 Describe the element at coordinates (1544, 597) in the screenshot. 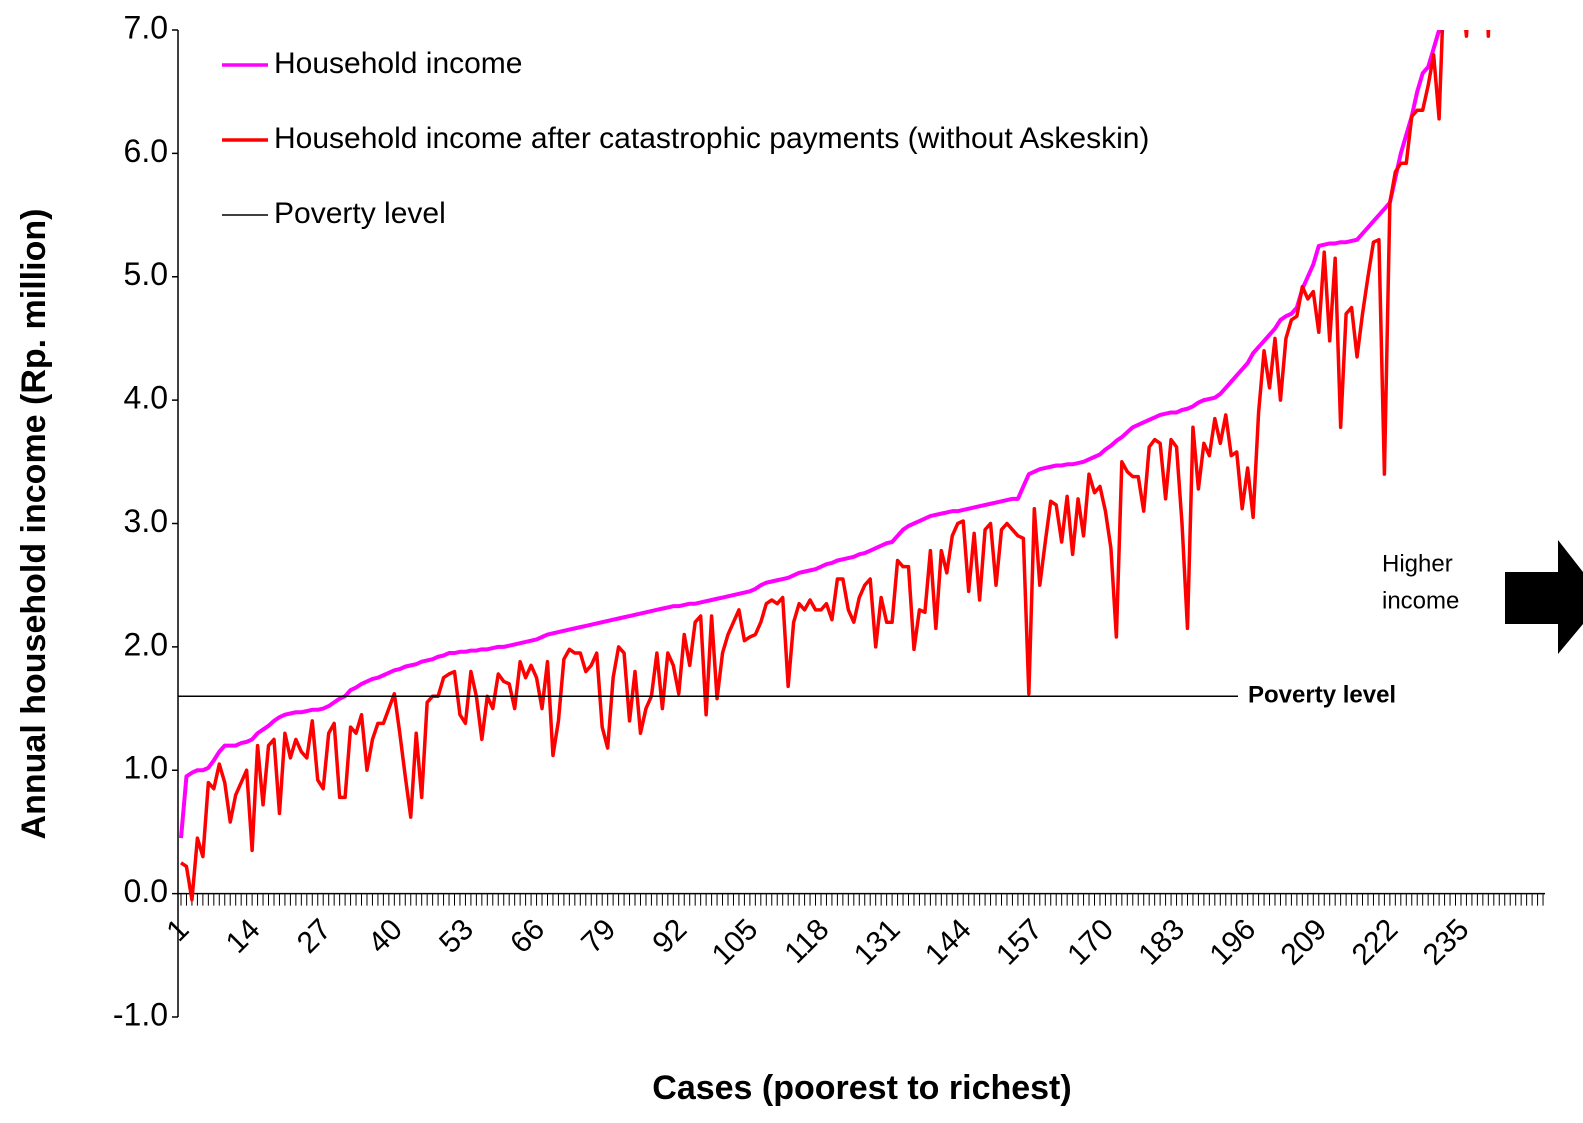

I see `arrow` at that location.